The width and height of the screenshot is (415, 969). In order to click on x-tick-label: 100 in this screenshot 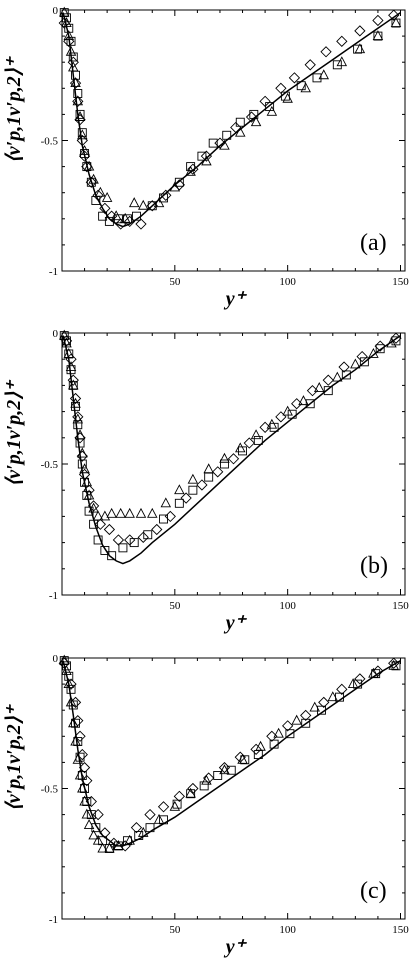, I will do `click(287, 930)`.